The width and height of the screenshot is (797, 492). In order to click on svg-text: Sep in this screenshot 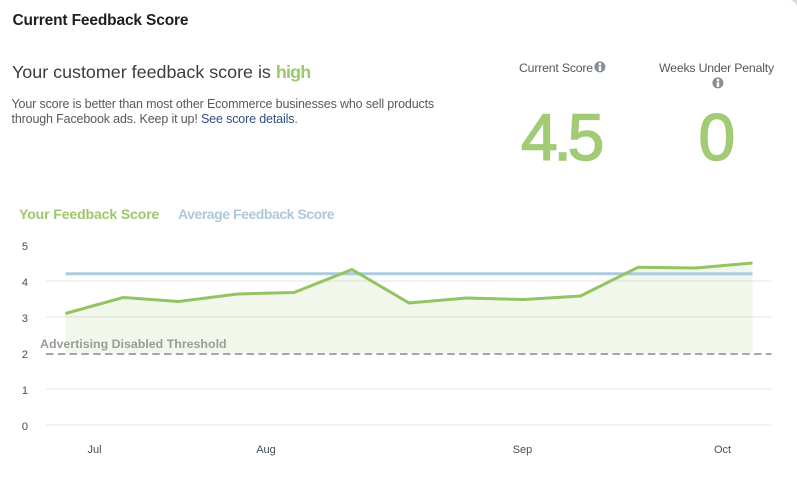, I will do `click(523, 450)`.